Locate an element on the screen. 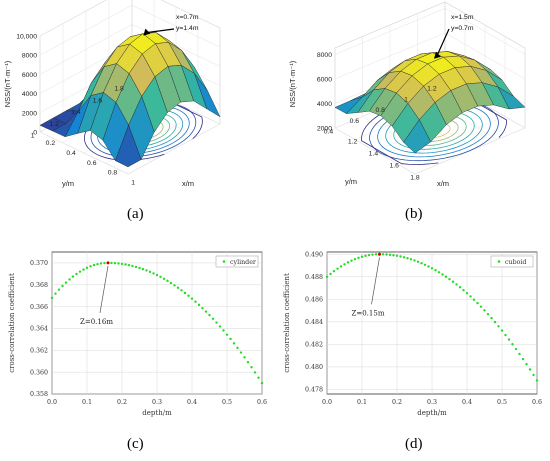 This screenshot has width=550, height=461. x-tick-label: 0.5 is located at coordinates (227, 402).